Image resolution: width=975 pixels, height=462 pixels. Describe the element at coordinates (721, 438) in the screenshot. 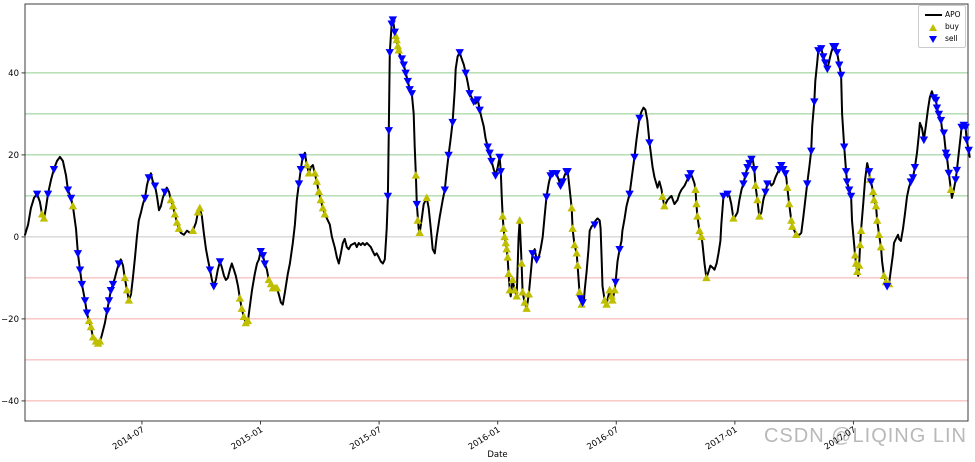

I see `x-tick-label: 2017-01` at that location.